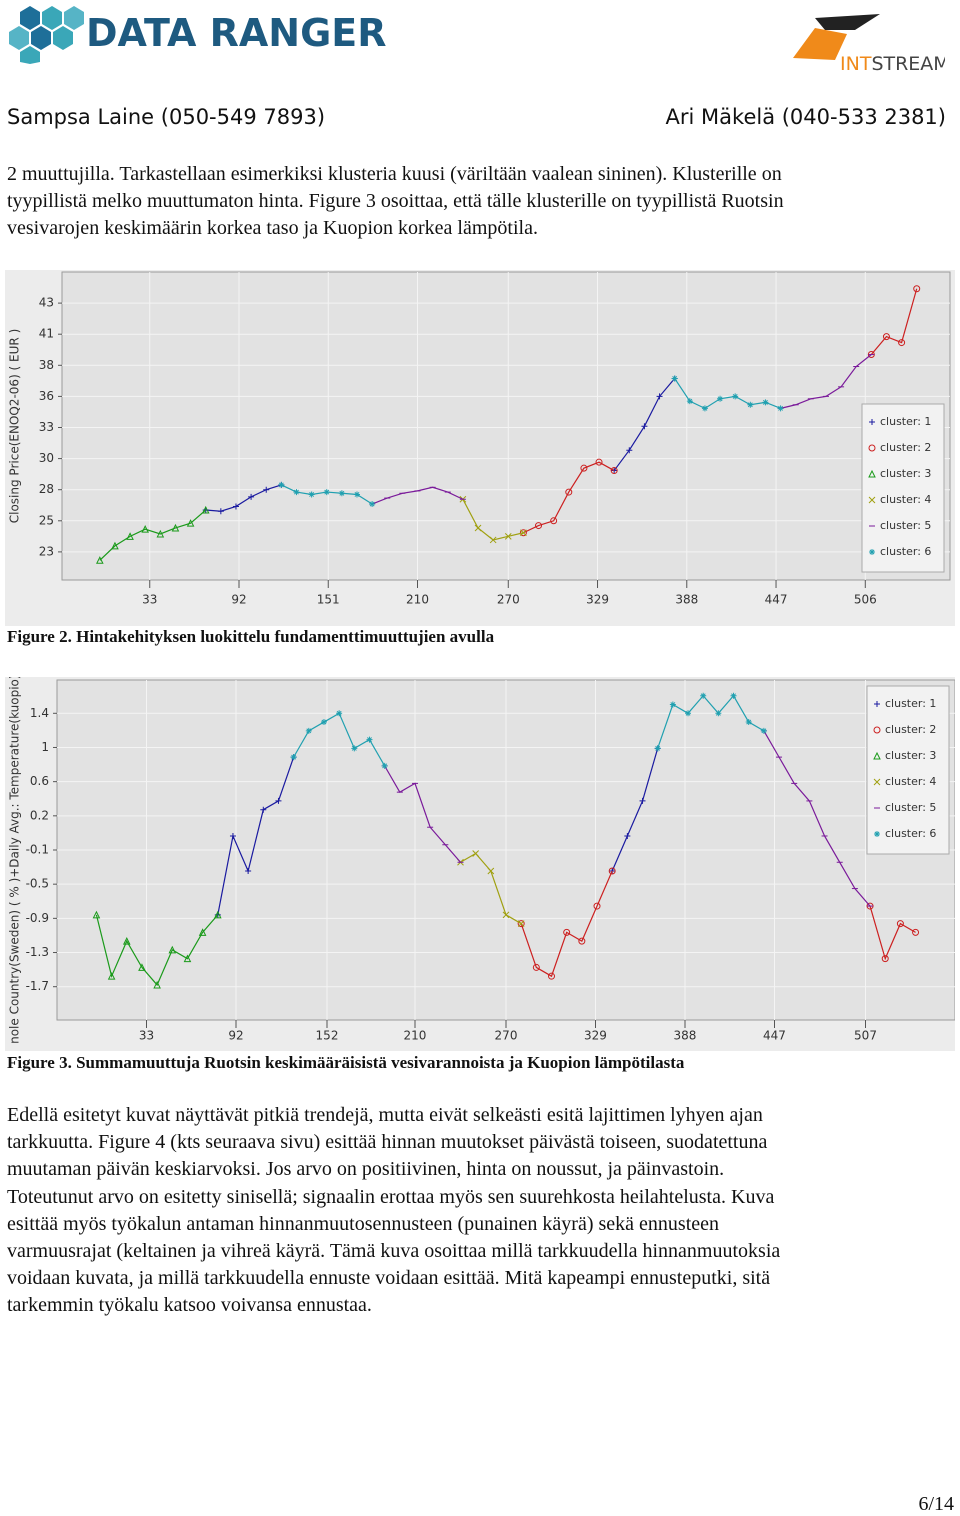  What do you see at coordinates (166, 117) in the screenshot?
I see `contact-left: Sampsa Laine (050-549 7893)` at bounding box center [166, 117].